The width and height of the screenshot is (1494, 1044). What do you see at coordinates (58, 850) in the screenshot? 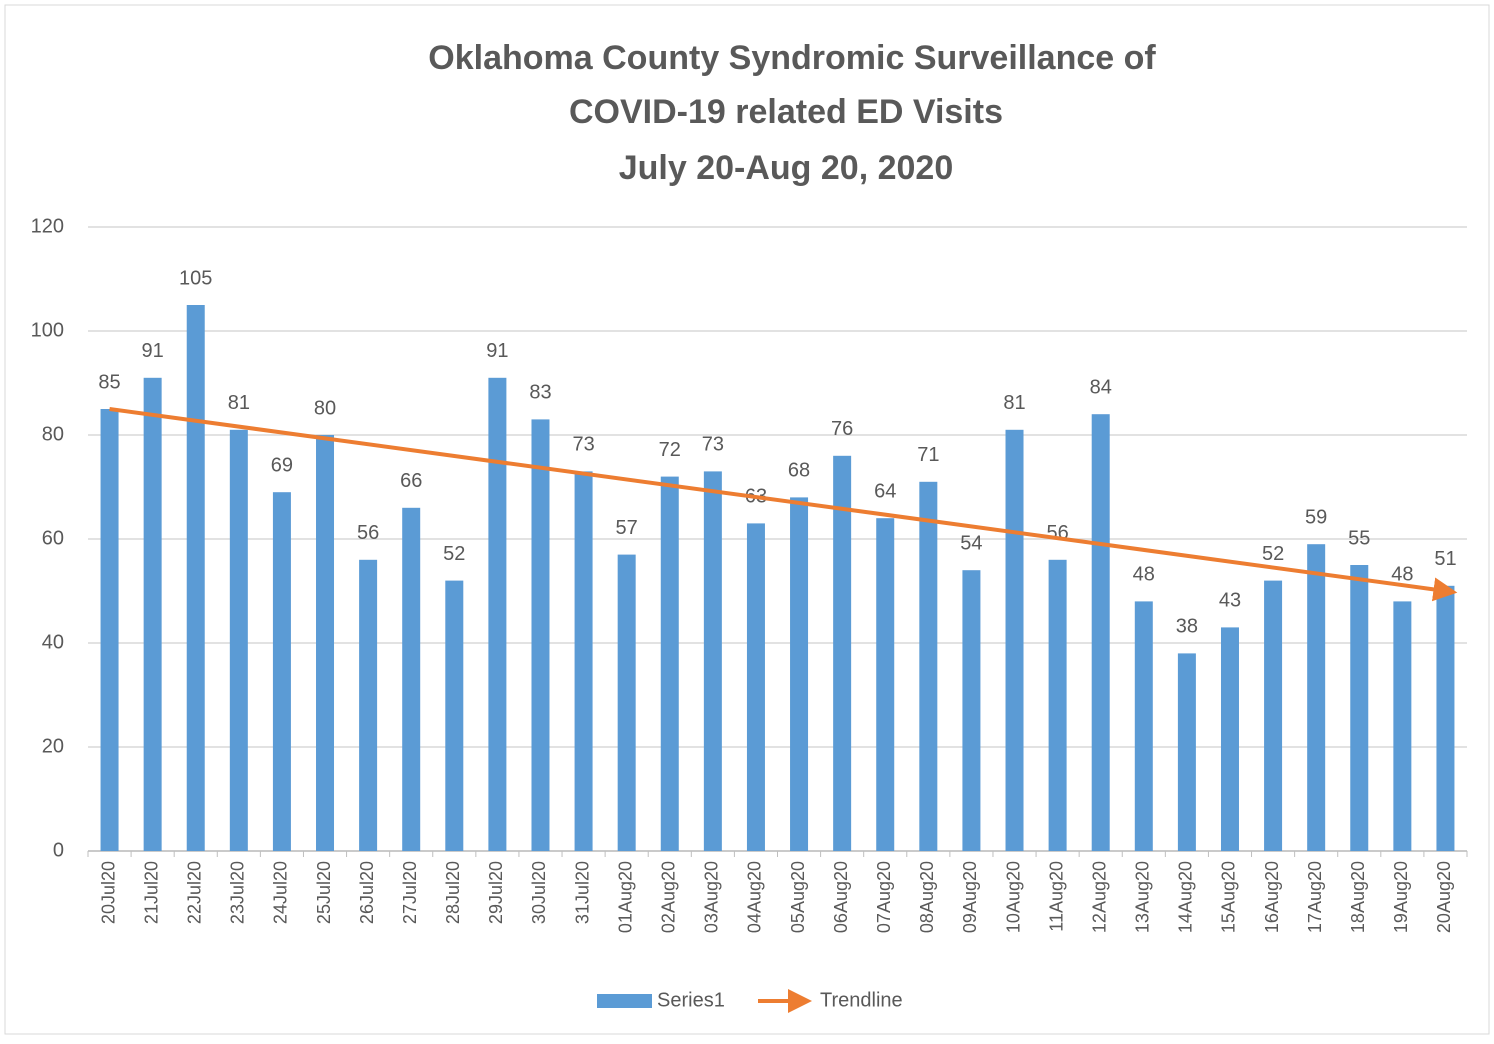
I see `y-tick-label: 0` at bounding box center [58, 850].